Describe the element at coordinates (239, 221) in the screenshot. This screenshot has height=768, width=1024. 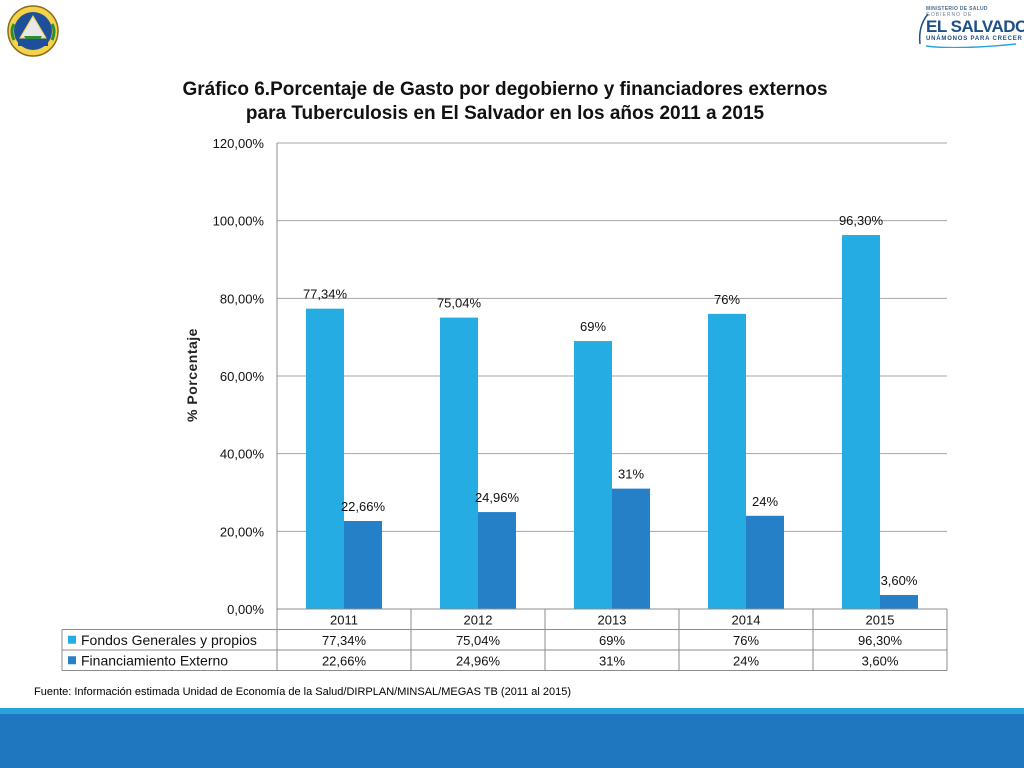
I see `y-tick-label: 100,00%` at that location.